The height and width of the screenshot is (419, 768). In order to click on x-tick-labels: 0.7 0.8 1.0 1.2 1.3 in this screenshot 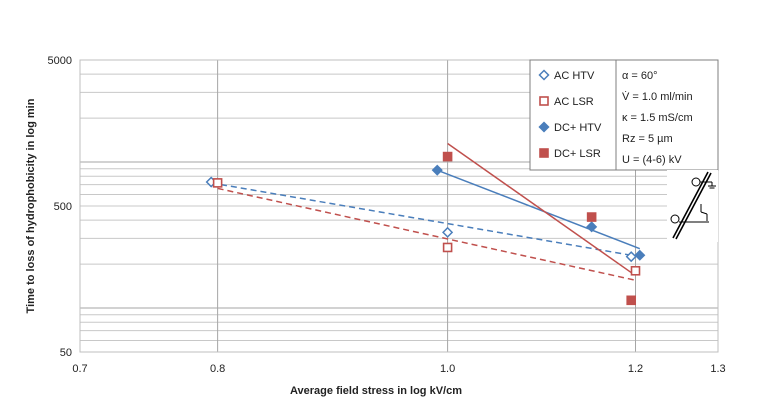, I will do `click(398, 369)`.